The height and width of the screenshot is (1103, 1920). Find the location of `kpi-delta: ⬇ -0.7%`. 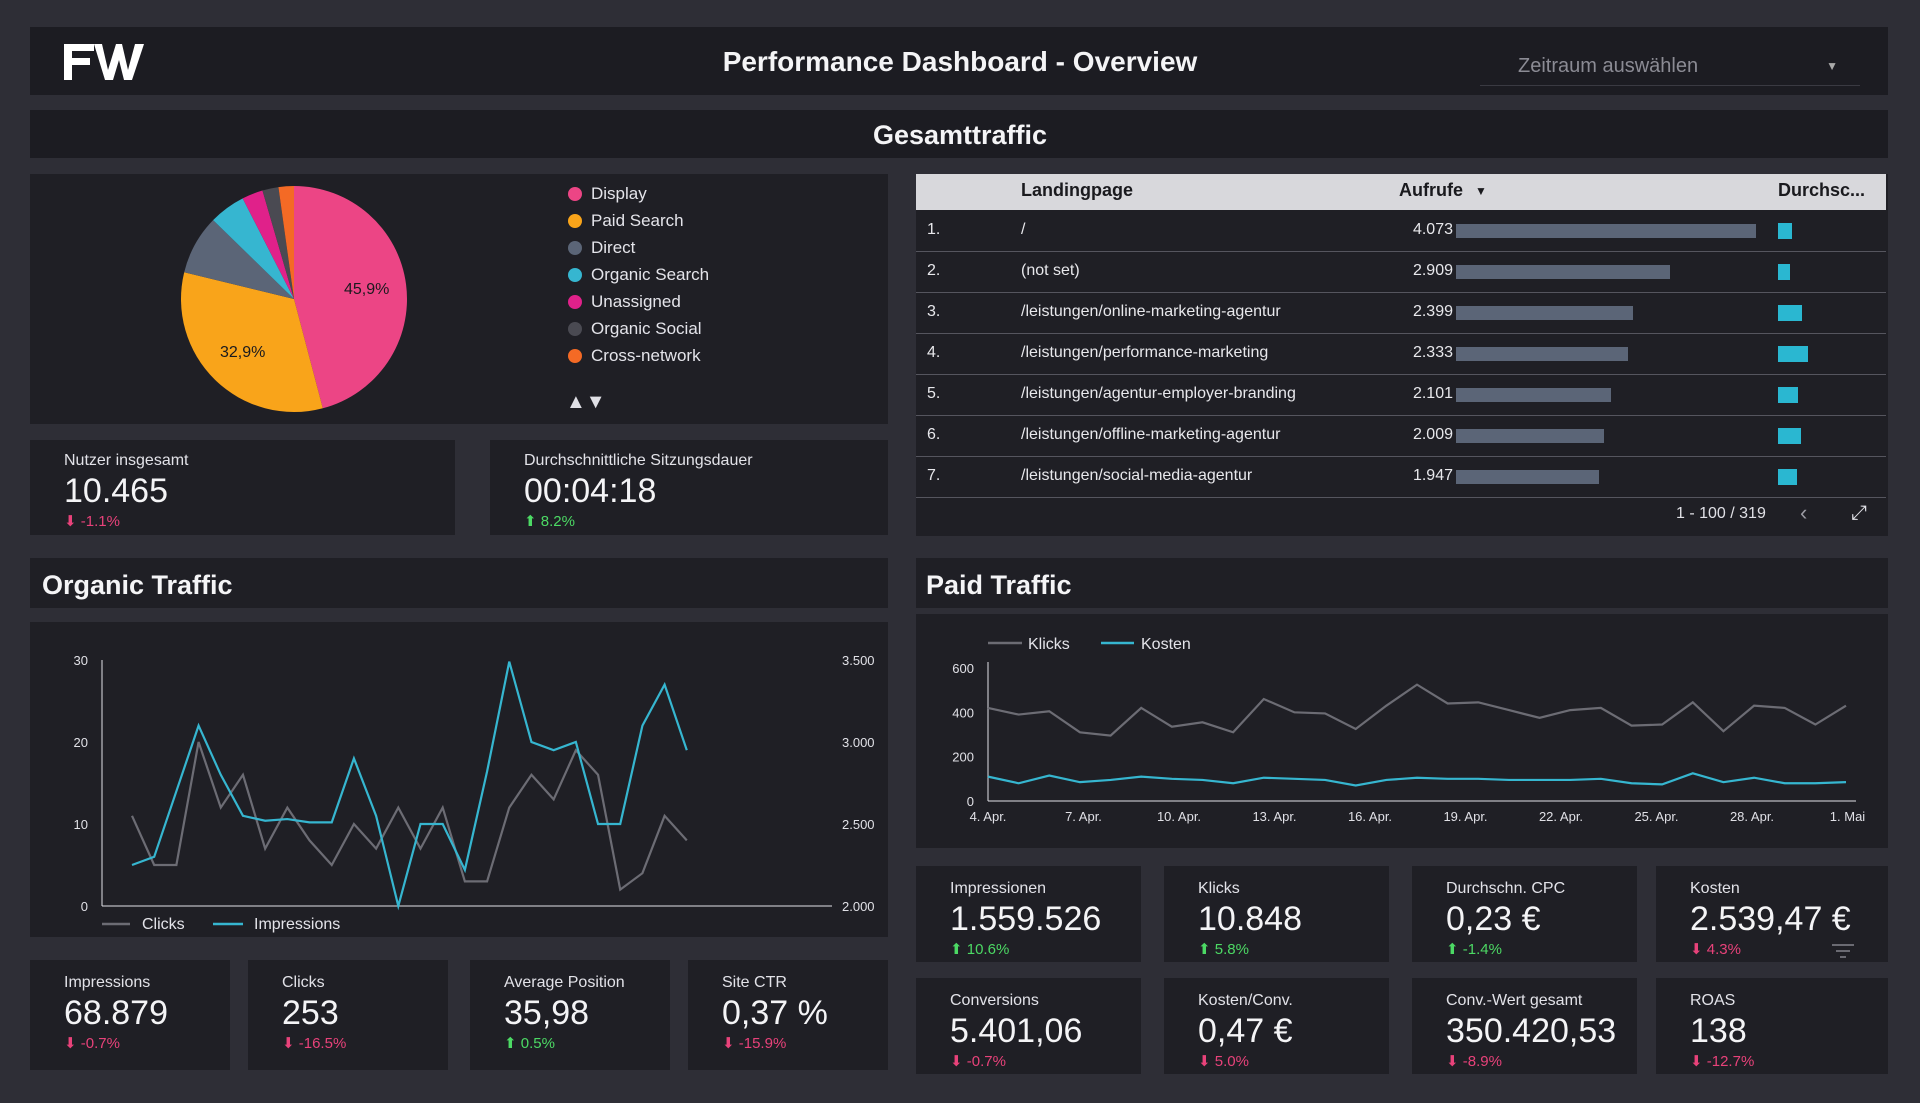

kpi-delta: ⬇ -0.7% is located at coordinates (92, 1043).